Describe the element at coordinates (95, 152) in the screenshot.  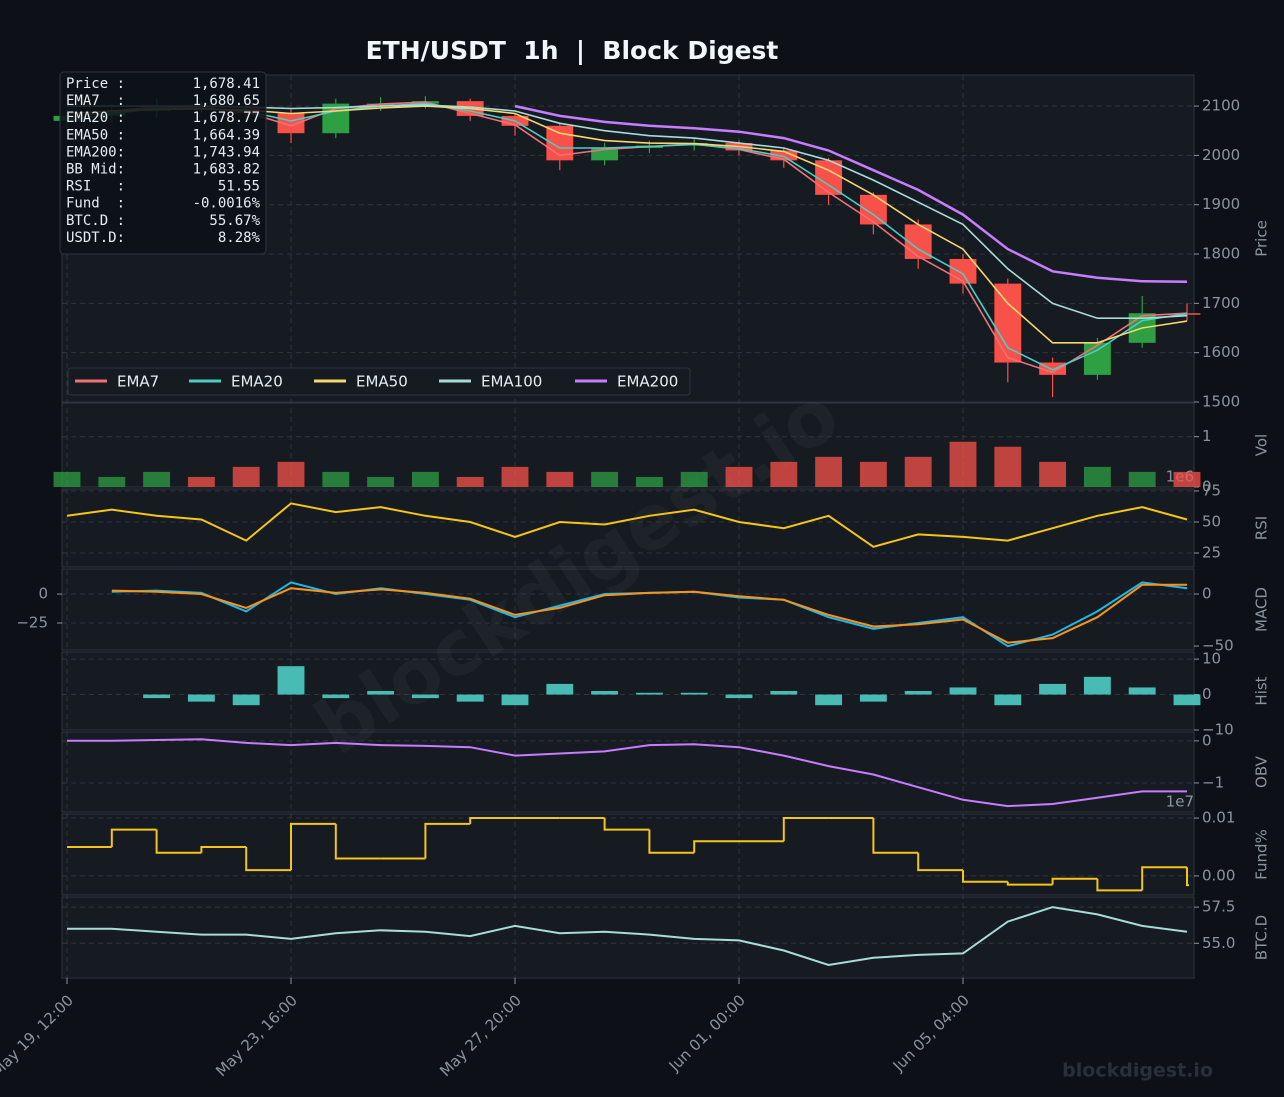
I see `info-label: EMA200:` at that location.